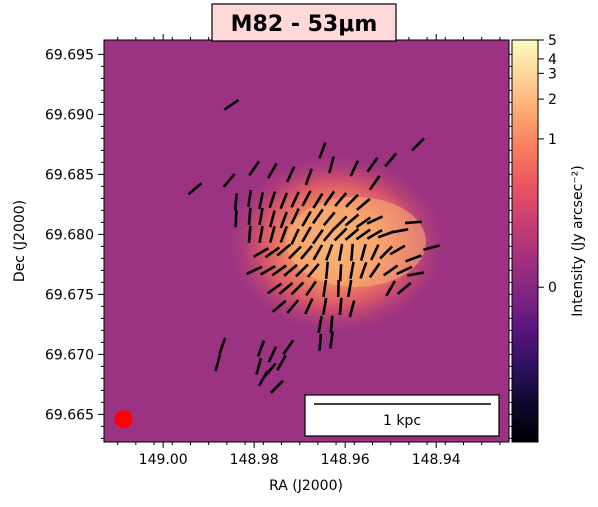 This screenshot has height=507, width=598. What do you see at coordinates (552, 100) in the screenshot?
I see `colorbar-tick-label: 2` at bounding box center [552, 100].